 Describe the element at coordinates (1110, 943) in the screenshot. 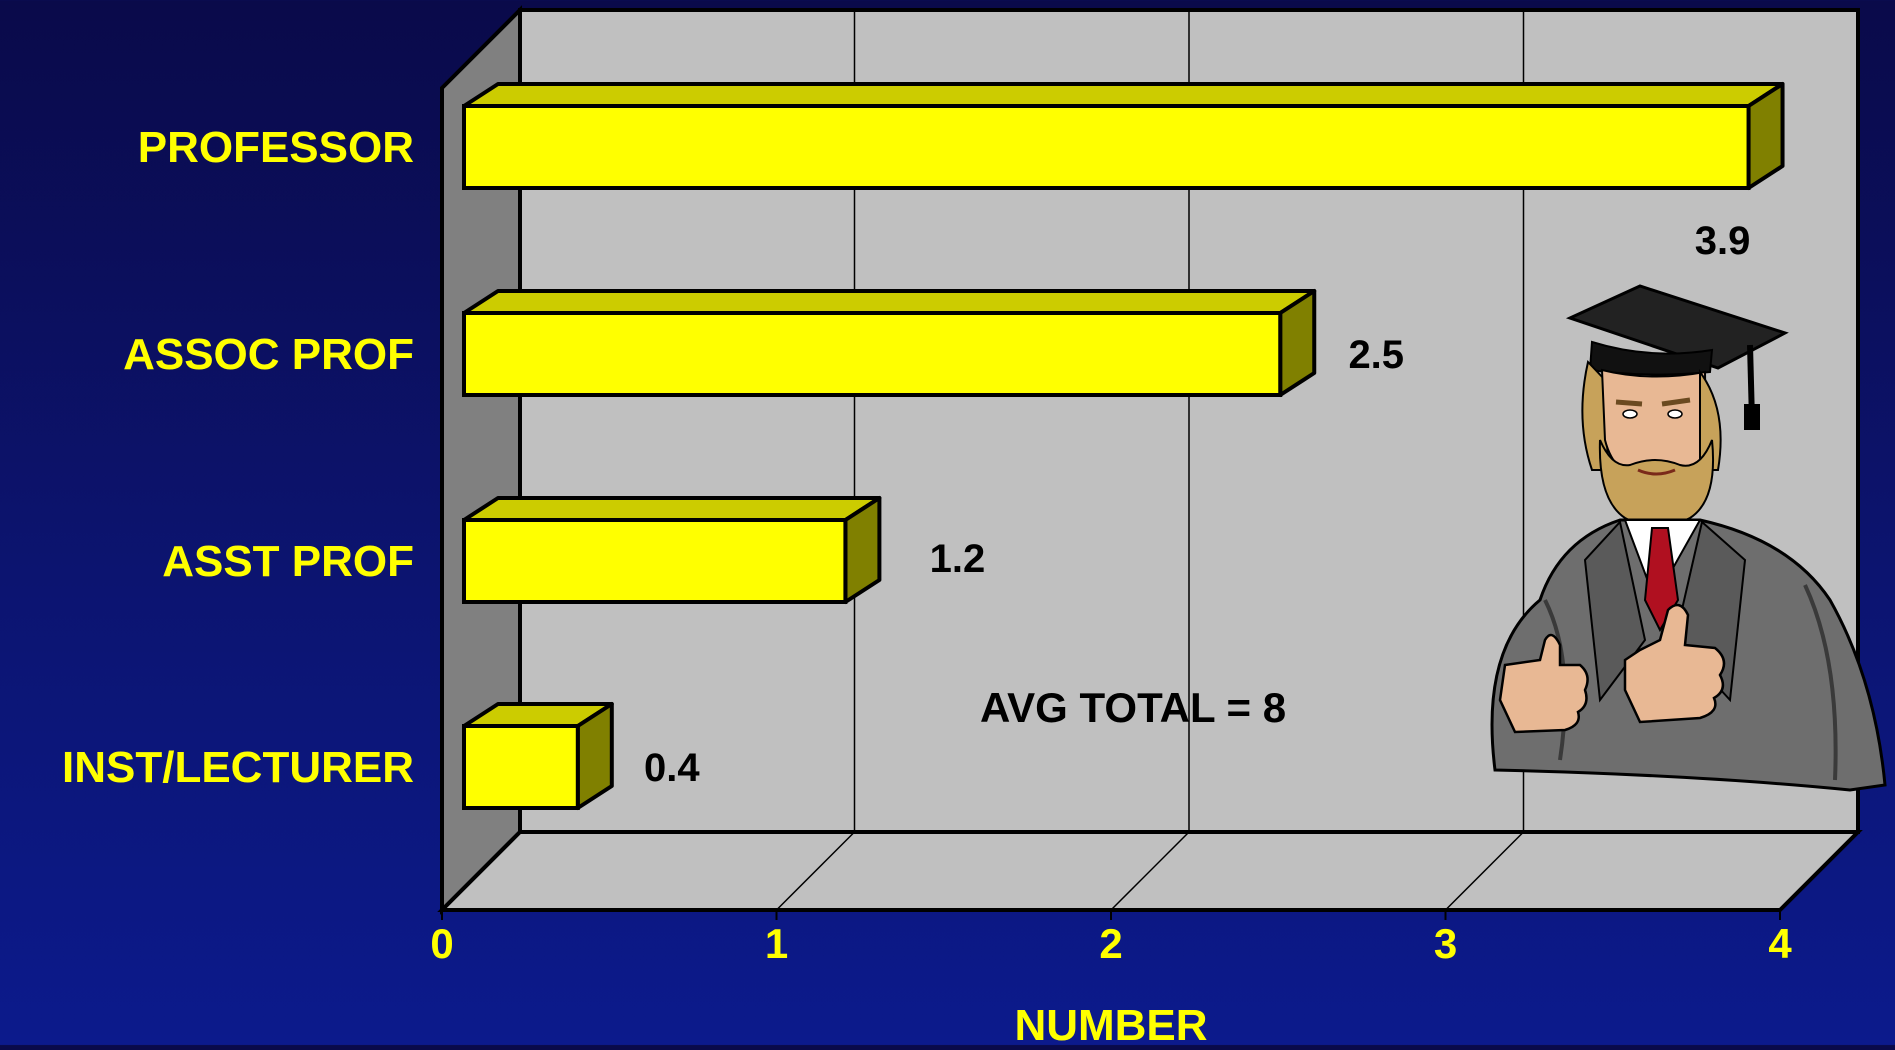

I see `x-tick-label-2: 2` at that location.